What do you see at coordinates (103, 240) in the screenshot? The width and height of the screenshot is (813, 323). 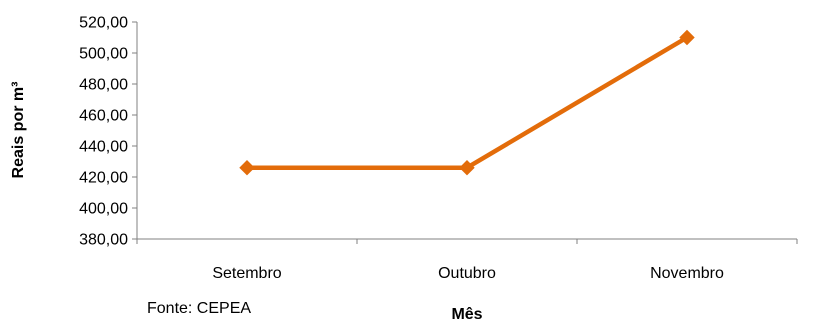 I see `y-tick-label: 380,00` at bounding box center [103, 240].